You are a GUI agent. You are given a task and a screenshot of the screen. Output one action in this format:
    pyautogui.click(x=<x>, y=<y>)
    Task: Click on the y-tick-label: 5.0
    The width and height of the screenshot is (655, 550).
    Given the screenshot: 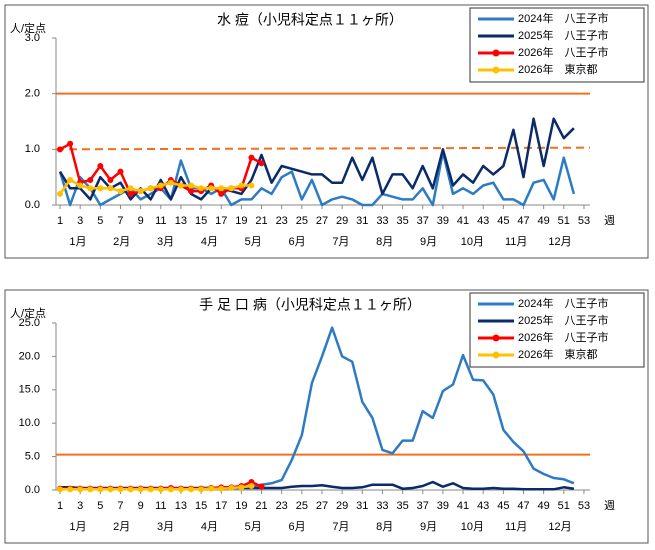 What is the action you would take?
    pyautogui.click(x=32, y=457)
    